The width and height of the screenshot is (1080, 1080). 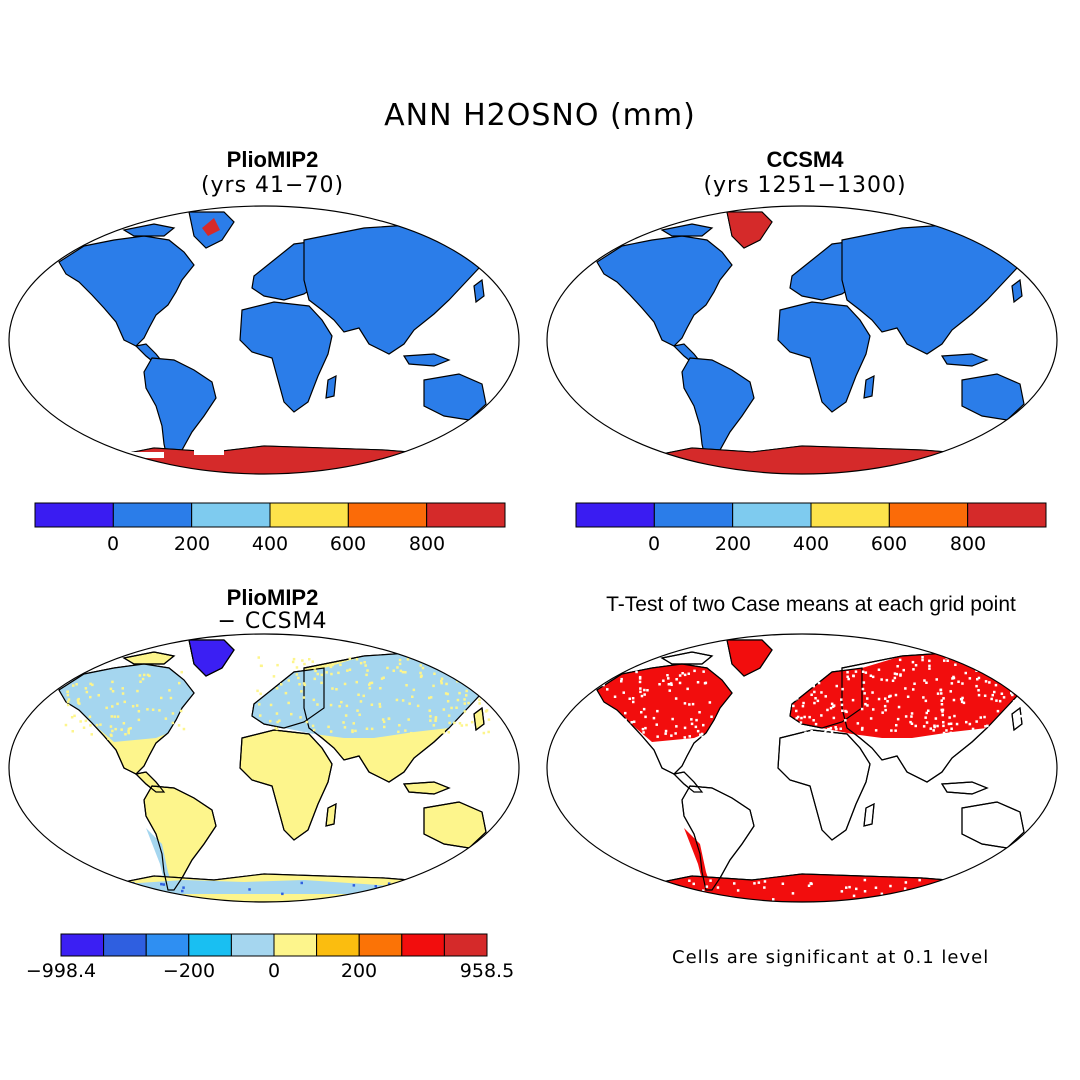 What do you see at coordinates (733, 544) in the screenshot?
I see `cb2-tick-200: 200` at bounding box center [733, 544].